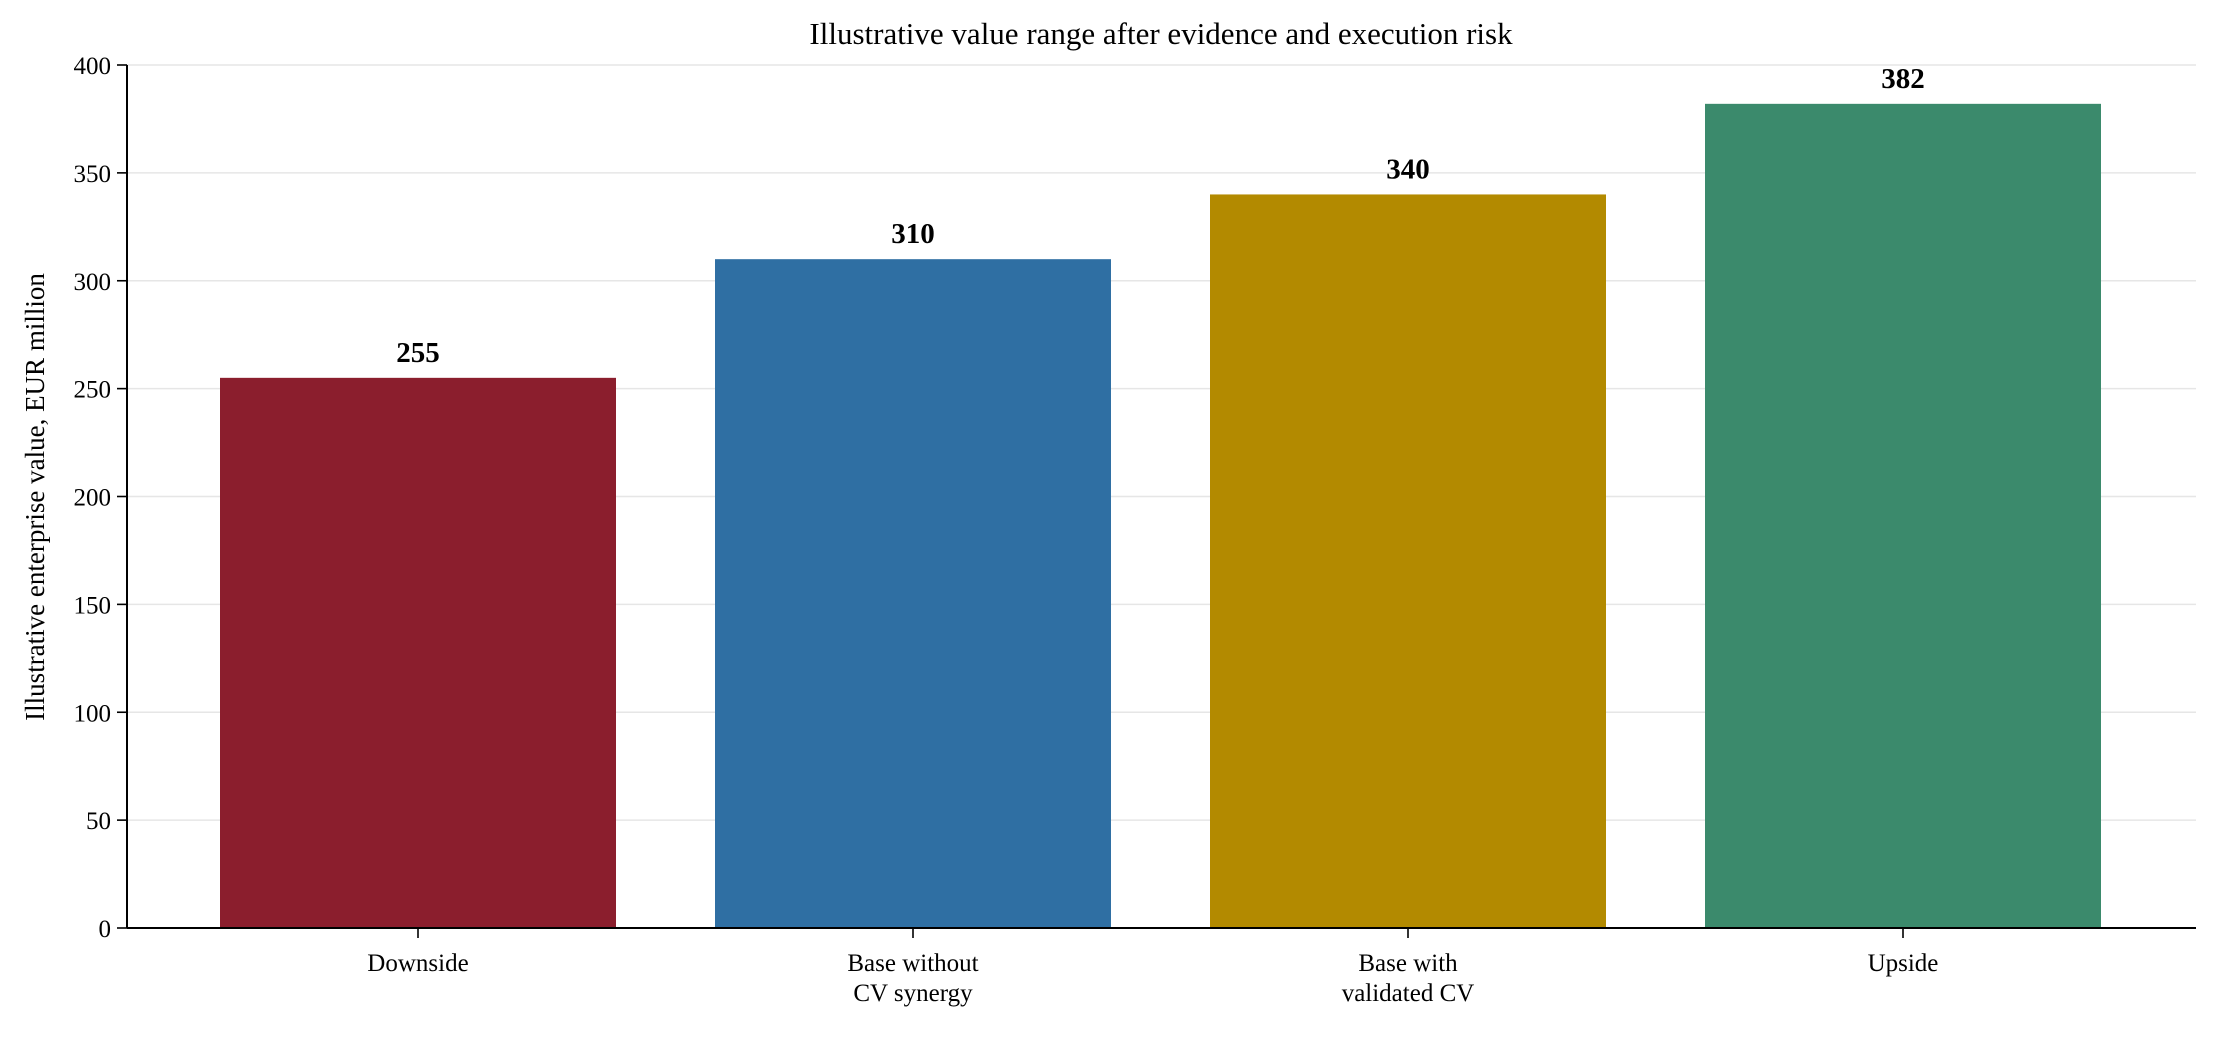  What do you see at coordinates (1408, 963) in the screenshot?
I see `x-tick-label-line: Base with` at bounding box center [1408, 963].